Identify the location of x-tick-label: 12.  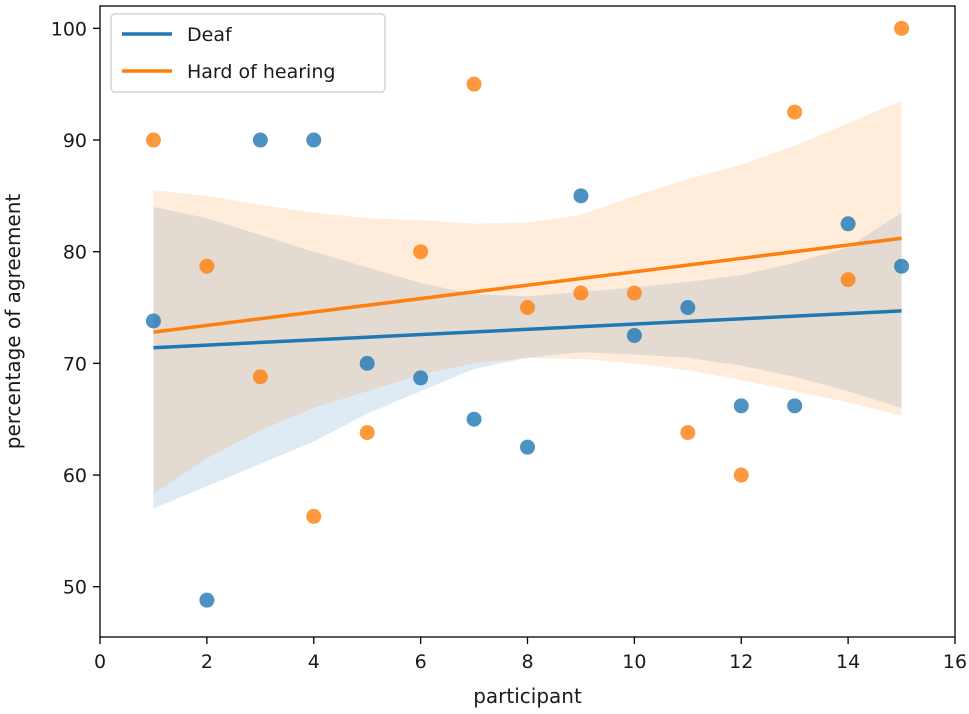
(741, 662).